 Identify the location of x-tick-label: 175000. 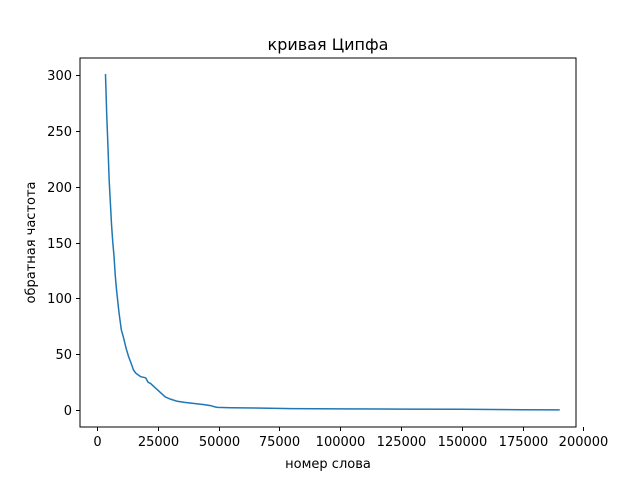
(524, 442).